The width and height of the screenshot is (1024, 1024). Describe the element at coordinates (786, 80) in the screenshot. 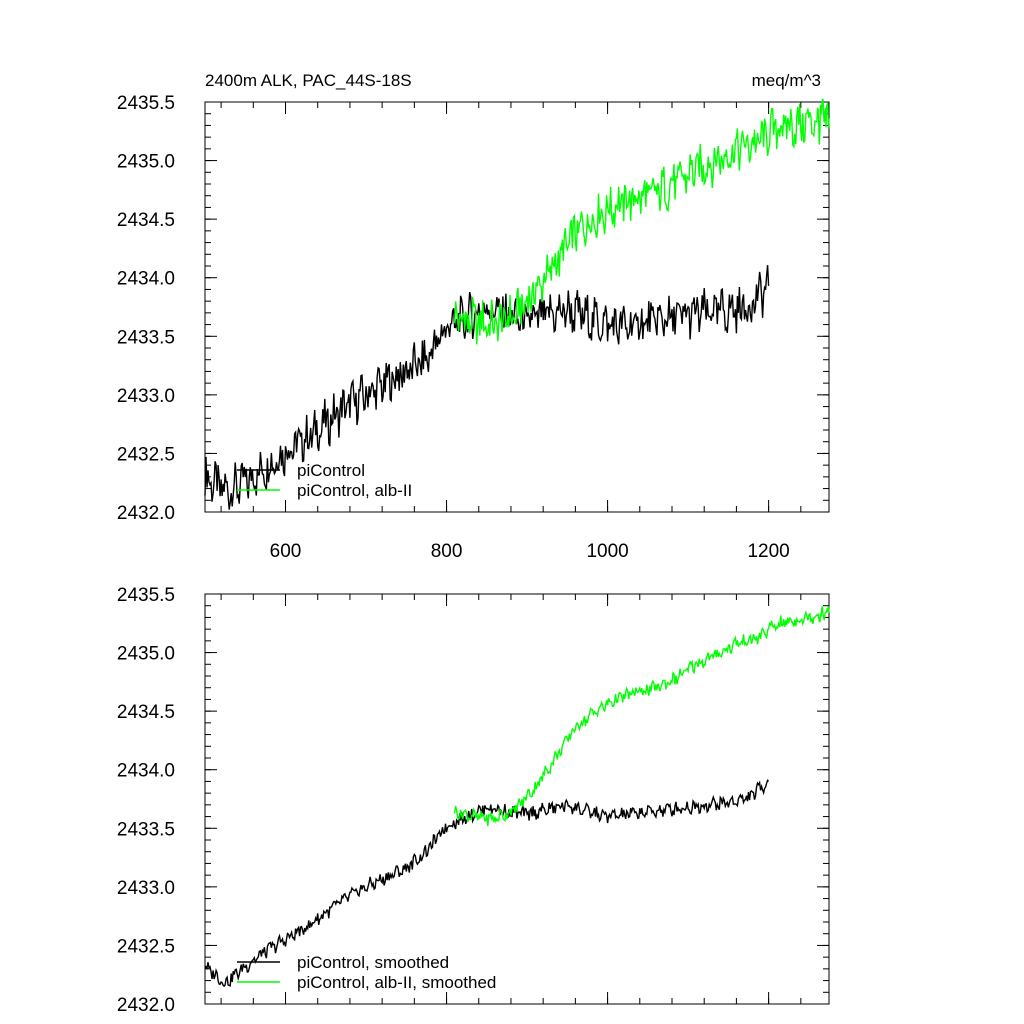

I see `units-label: meq/m^3` at that location.